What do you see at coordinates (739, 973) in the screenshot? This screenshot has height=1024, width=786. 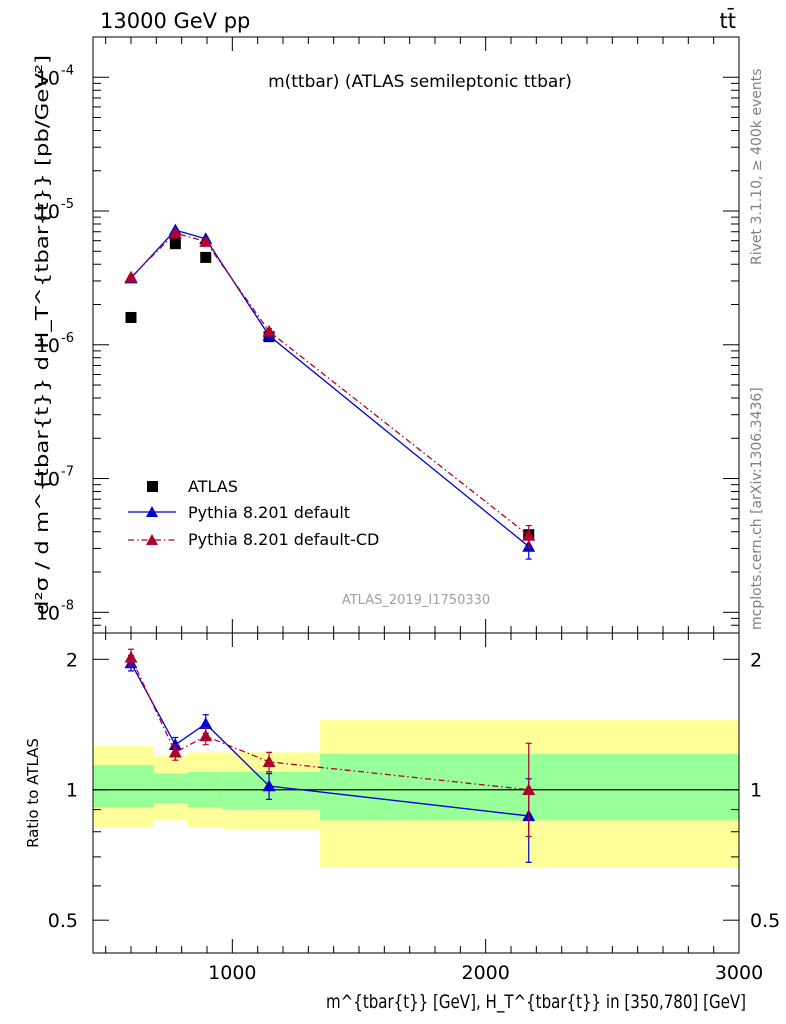 I see `x-tick-label: 3000` at bounding box center [739, 973].